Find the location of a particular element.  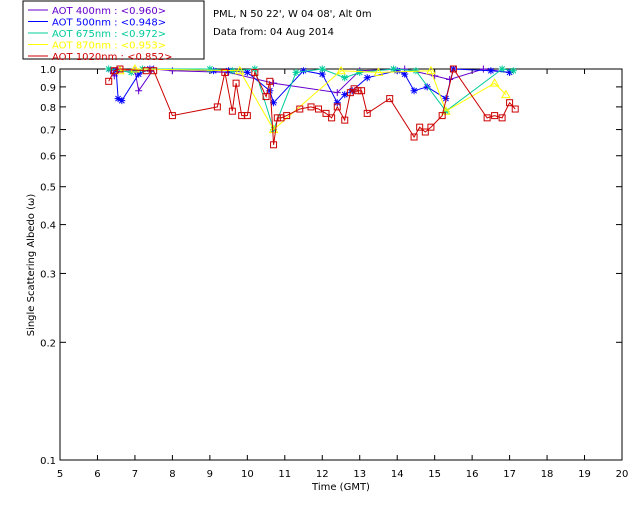

y-tick-label: 0.3 is located at coordinates (48, 274).